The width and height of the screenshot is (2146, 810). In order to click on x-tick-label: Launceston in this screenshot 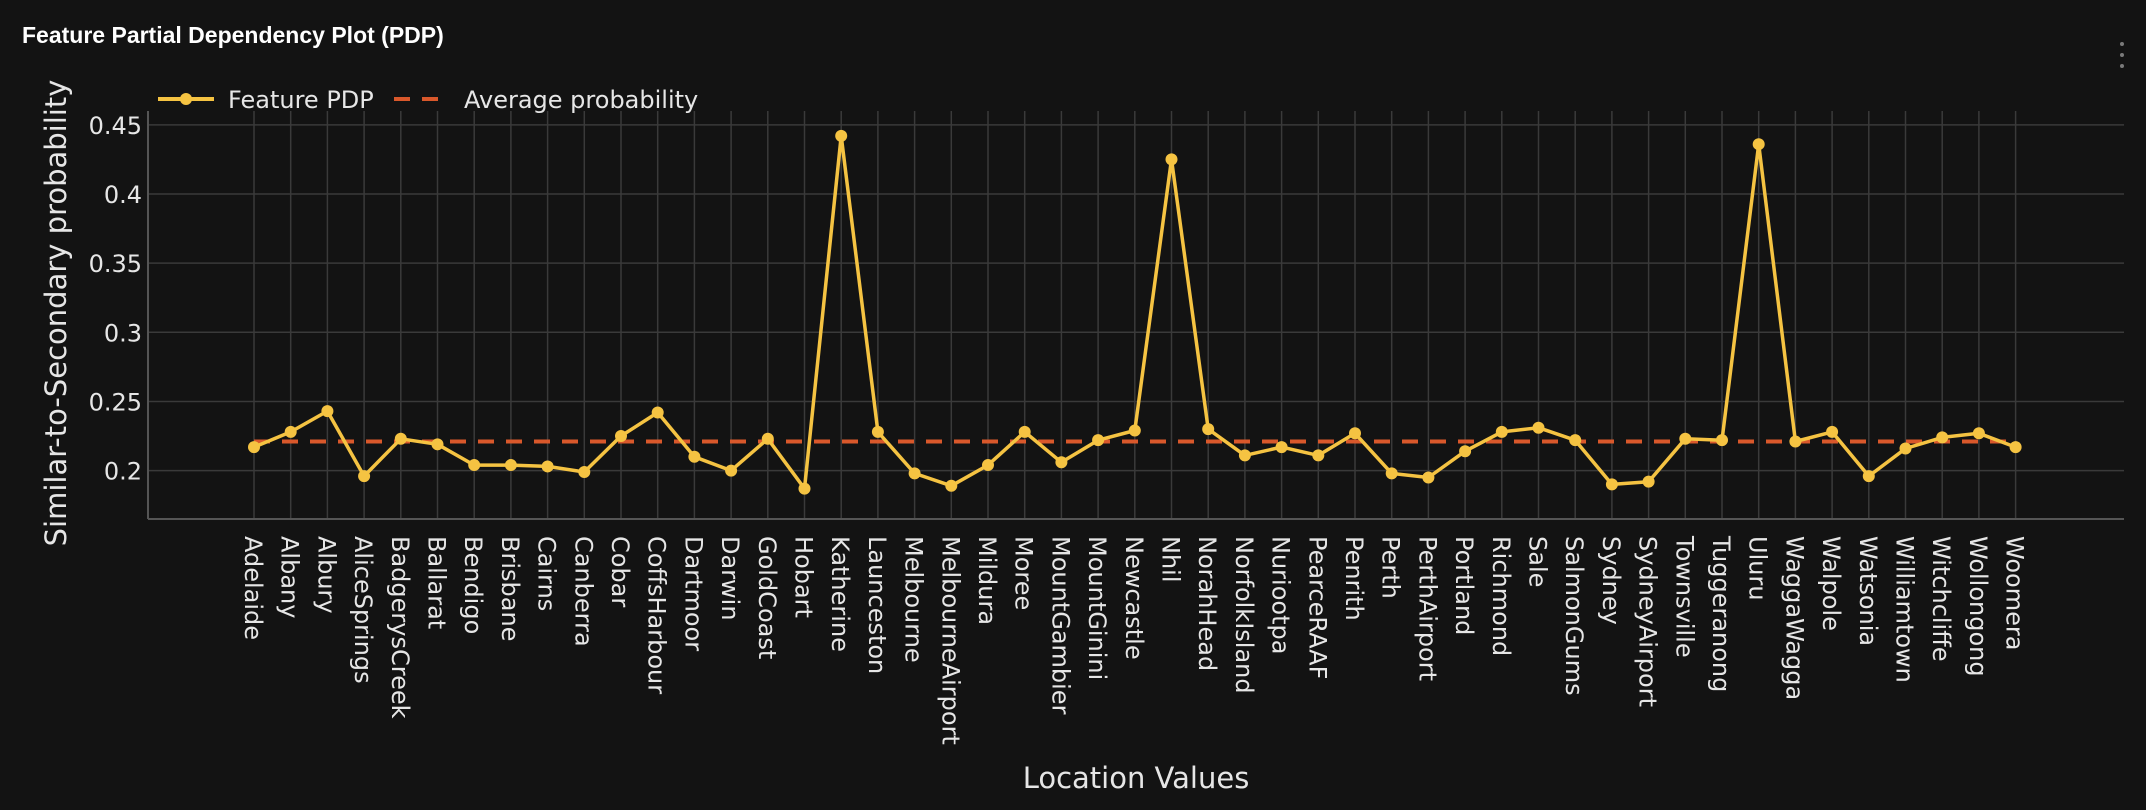, I will do `click(877, 605)`.